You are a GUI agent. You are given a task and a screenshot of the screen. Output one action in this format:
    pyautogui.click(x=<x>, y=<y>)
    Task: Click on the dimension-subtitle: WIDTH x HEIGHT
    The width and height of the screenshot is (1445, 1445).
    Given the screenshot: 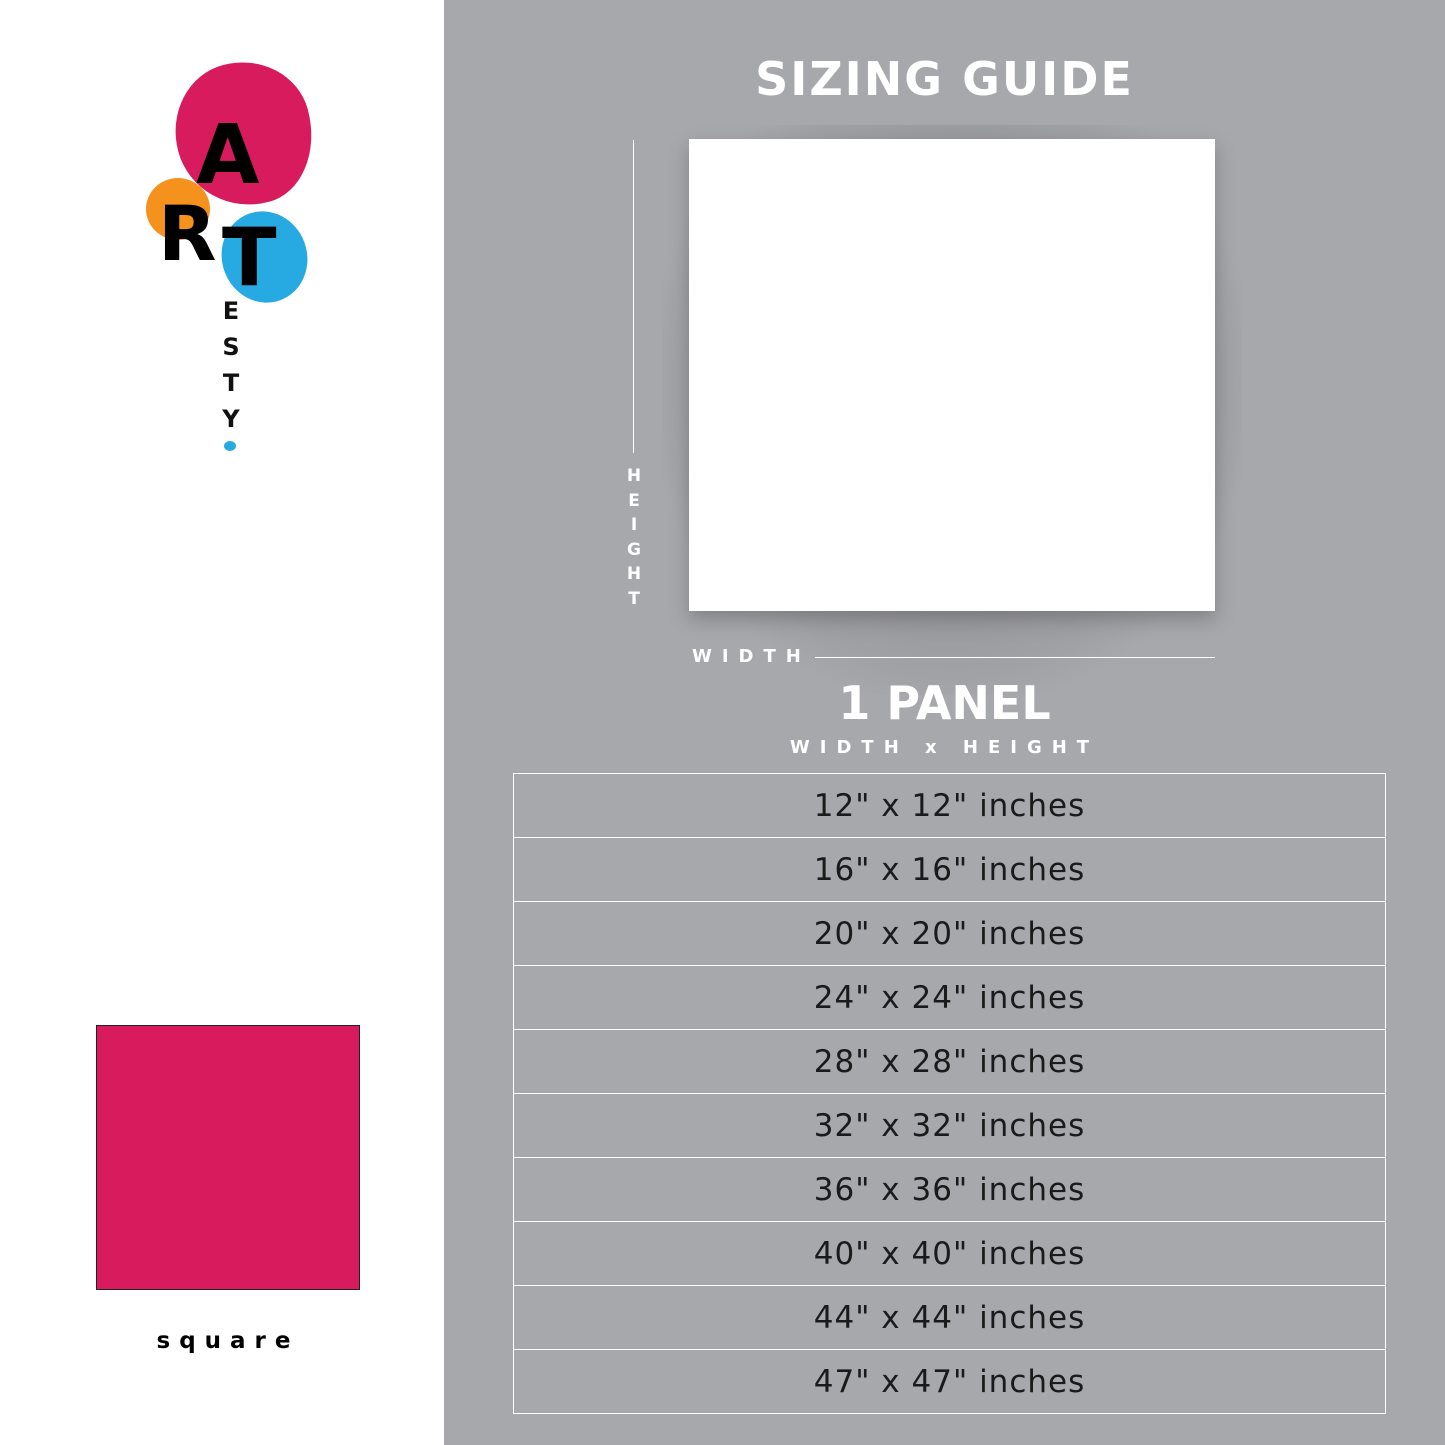 What is the action you would take?
    pyautogui.click(x=944, y=747)
    